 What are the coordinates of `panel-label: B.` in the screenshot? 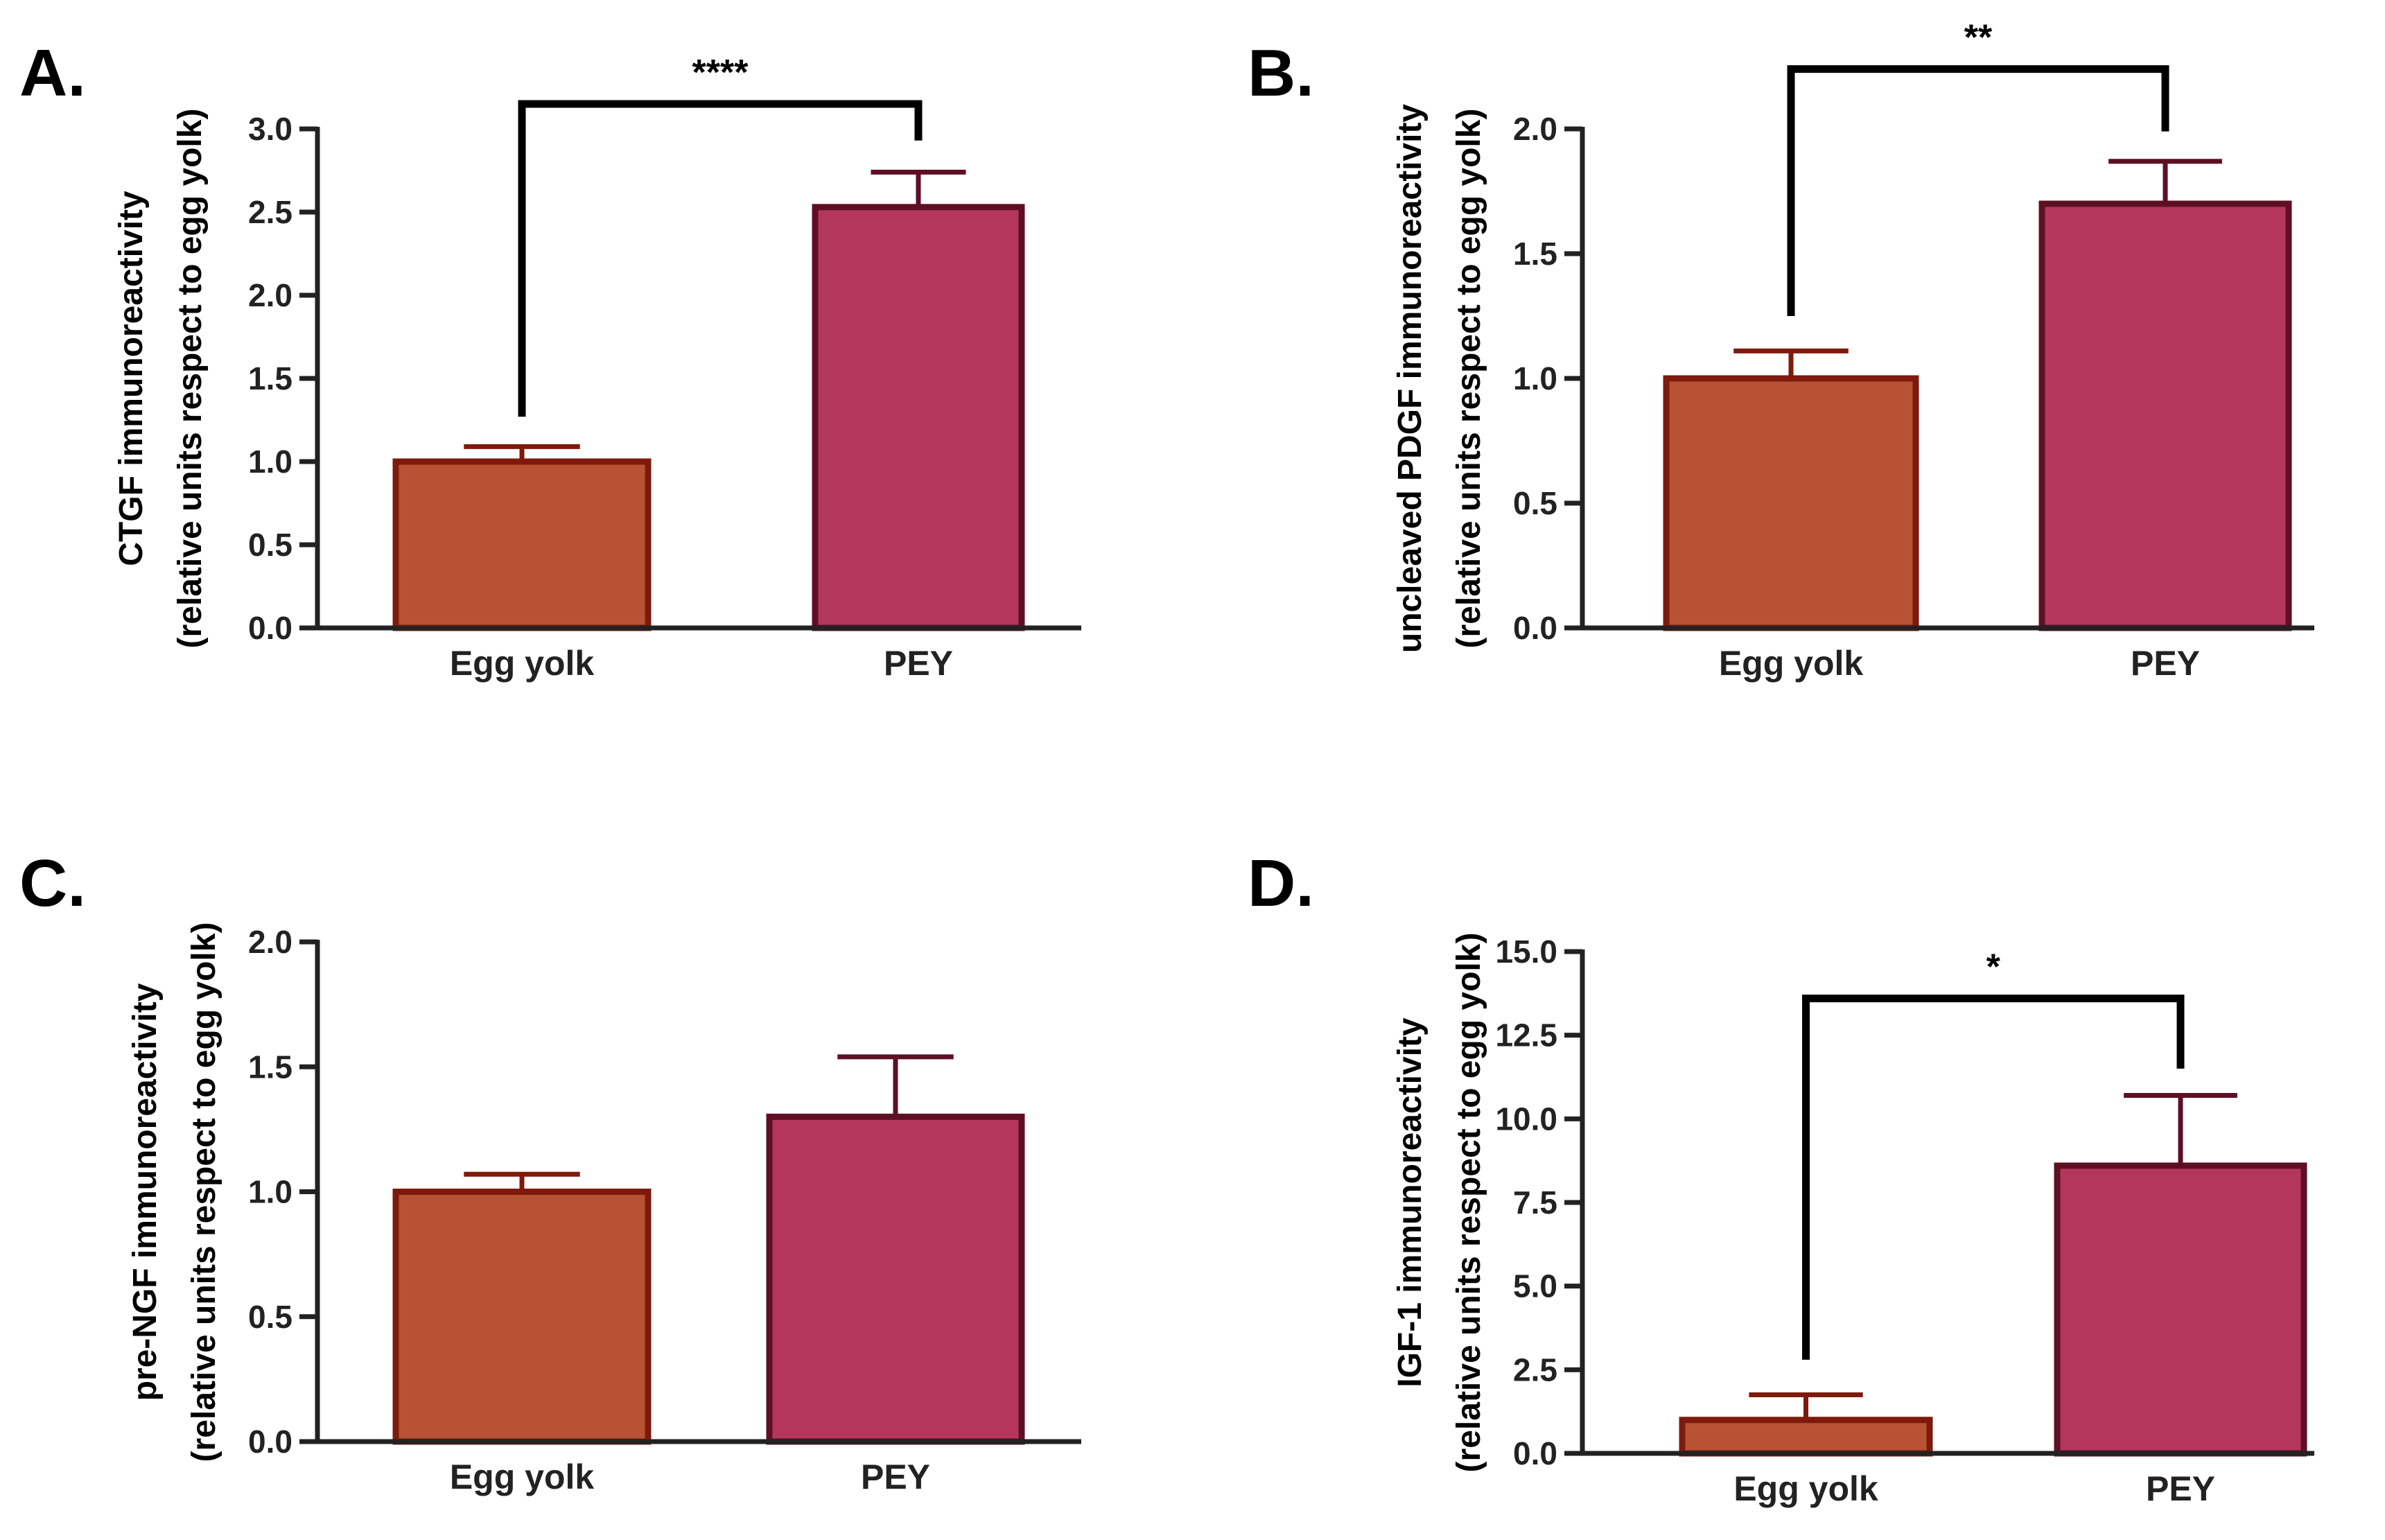 It's located at (1281, 73).